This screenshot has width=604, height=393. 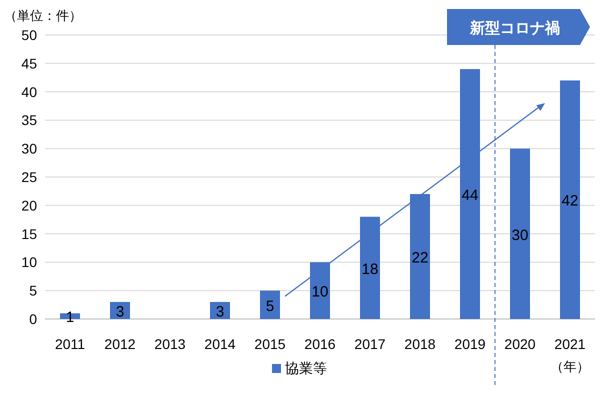 I want to click on data-label: 18, so click(x=370, y=269).